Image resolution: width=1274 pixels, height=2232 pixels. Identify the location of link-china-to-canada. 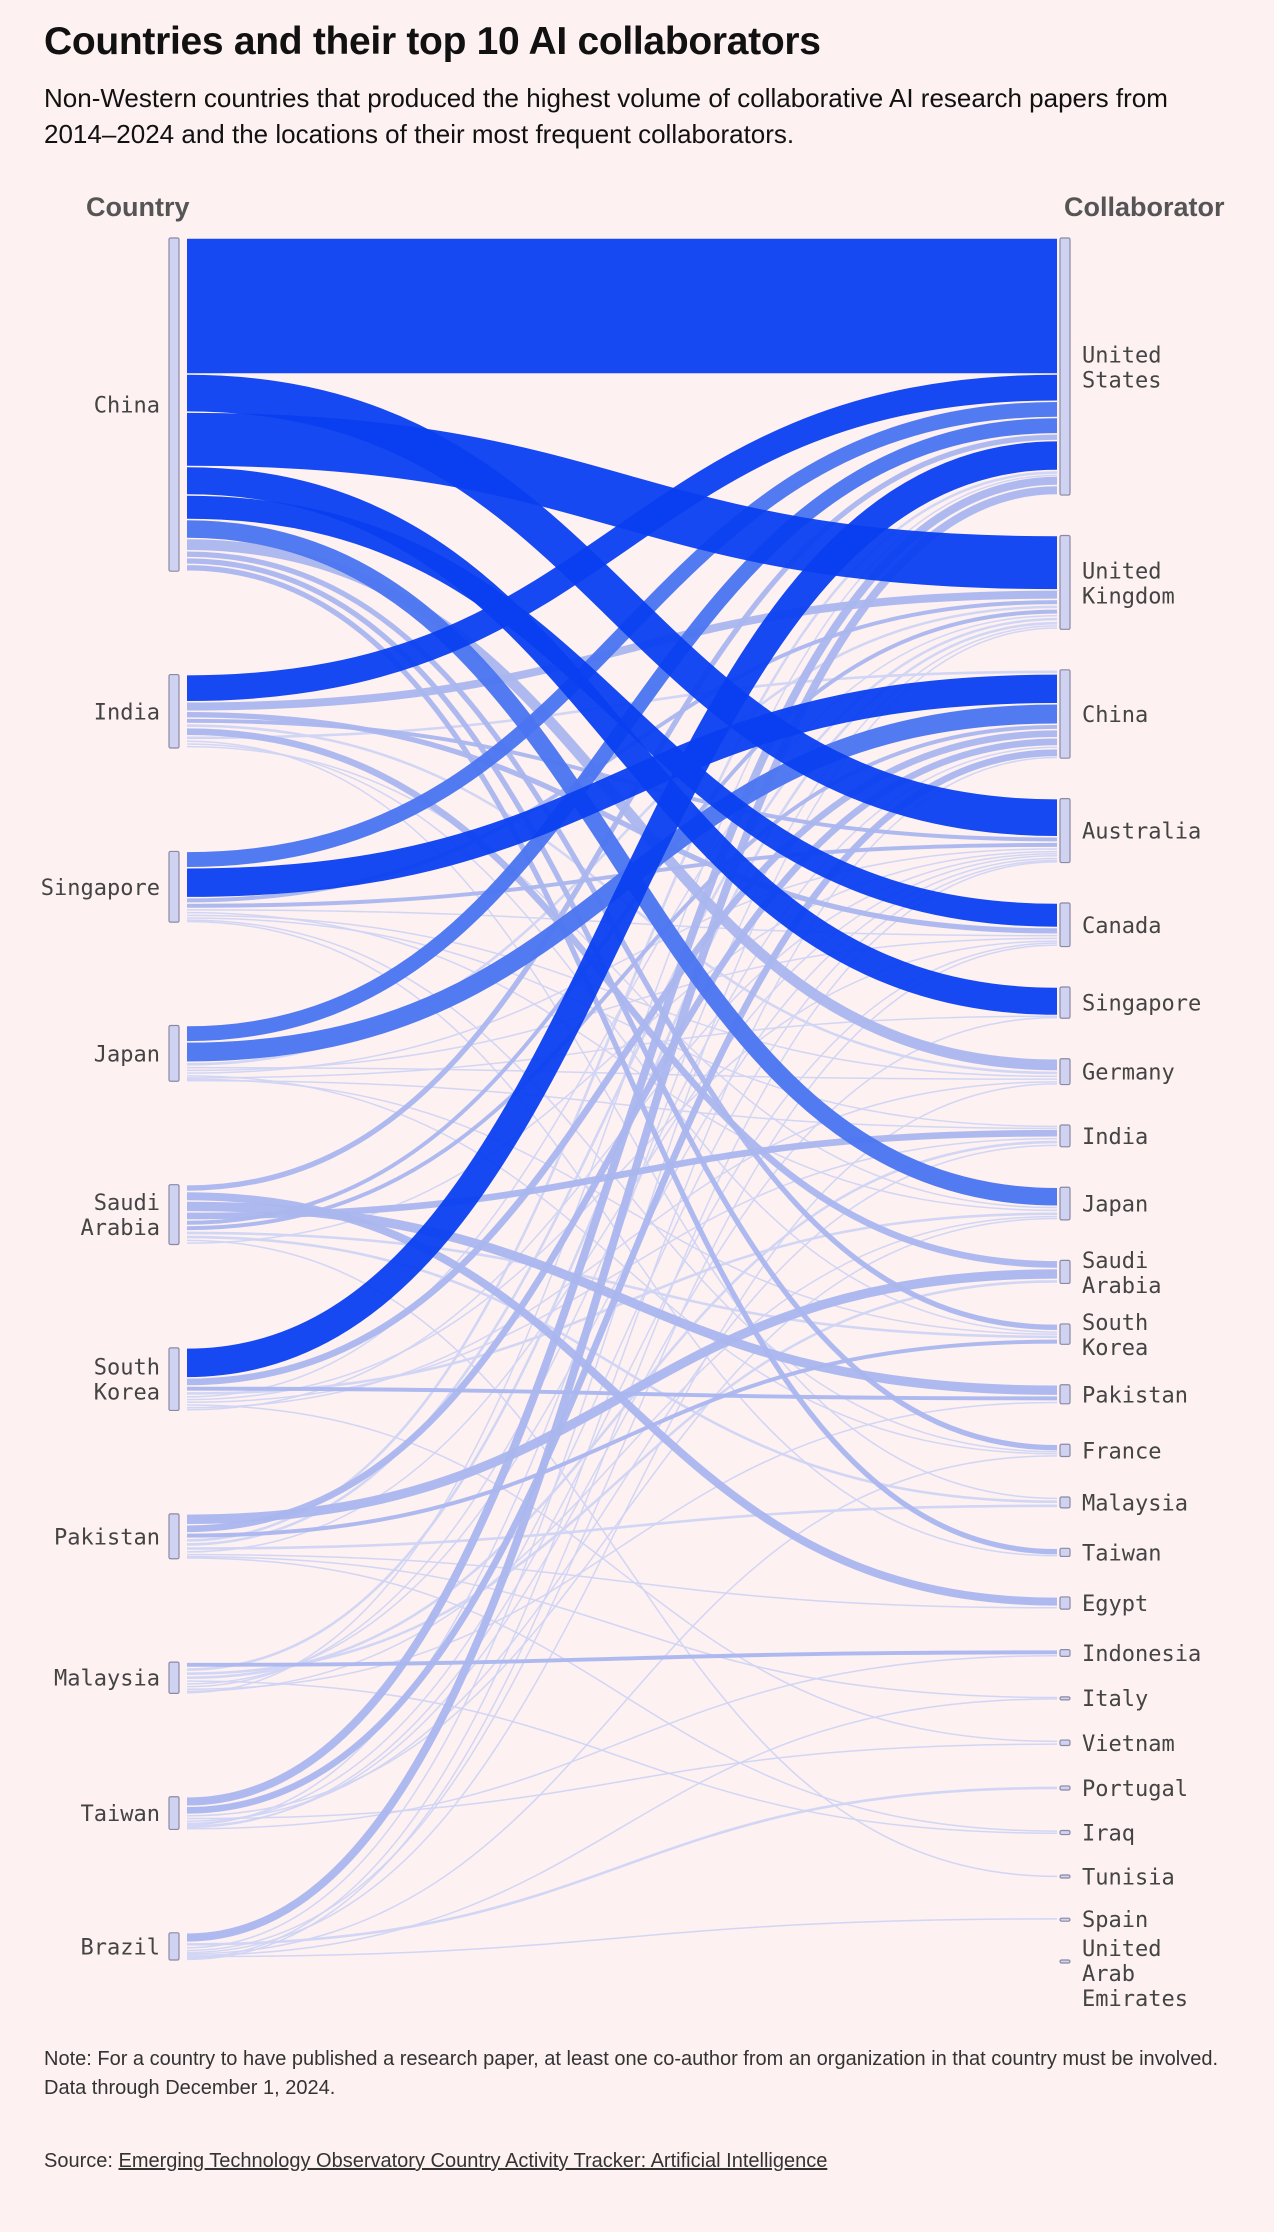
(622, 711).